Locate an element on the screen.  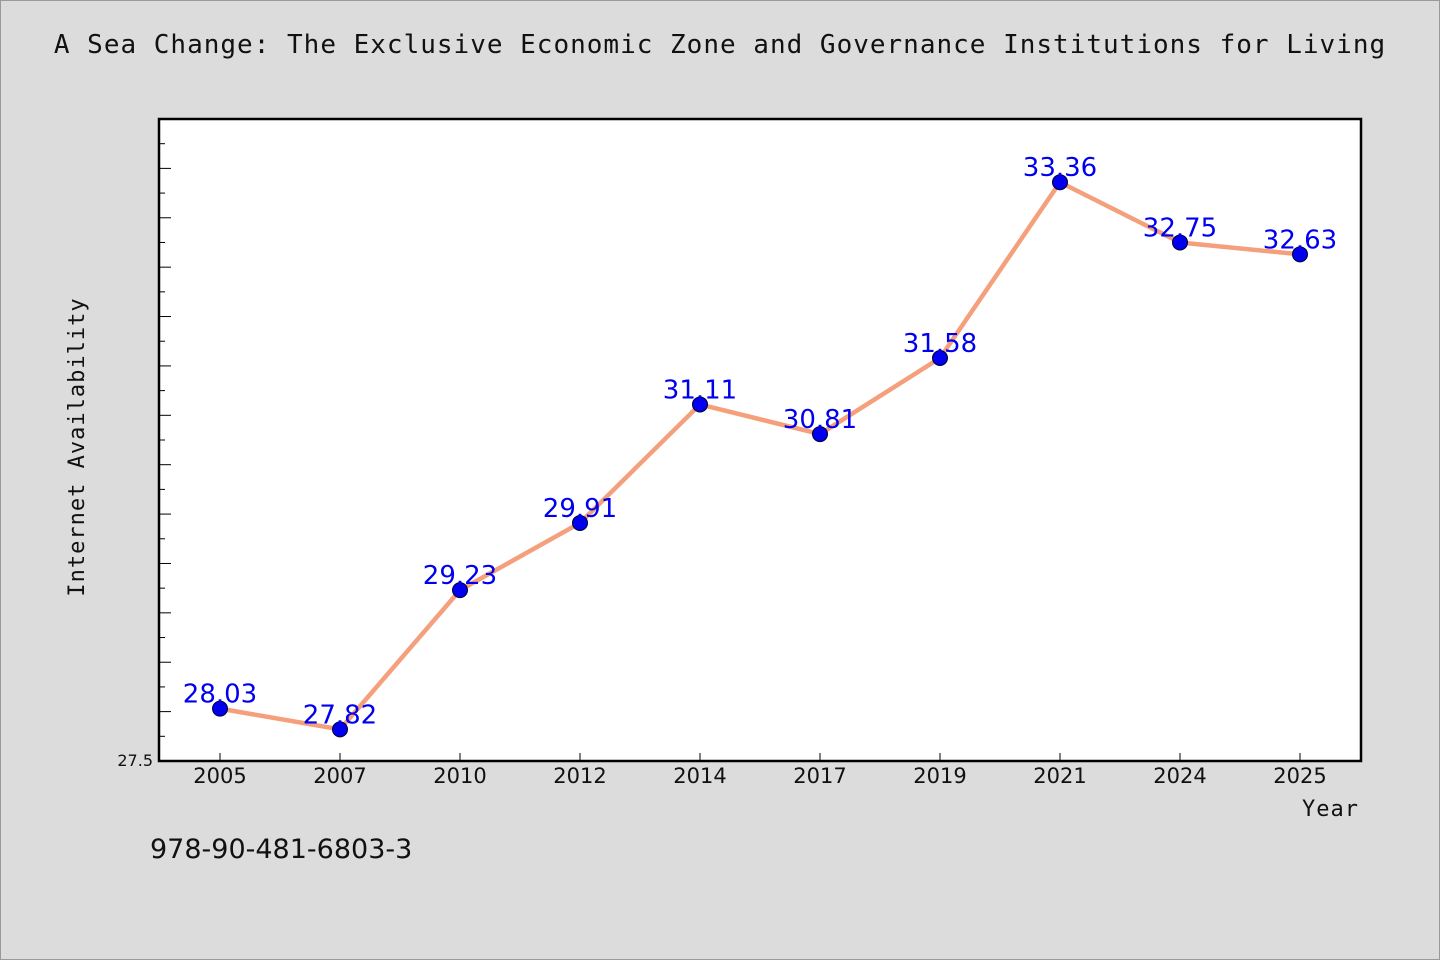
x-tick-label: 2005 is located at coordinates (219, 776).